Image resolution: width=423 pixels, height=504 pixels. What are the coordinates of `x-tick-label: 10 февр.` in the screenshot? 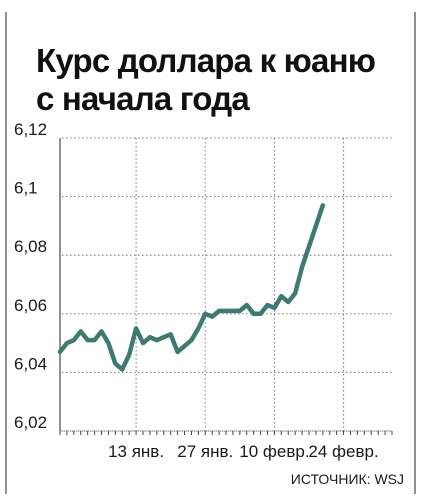 It's located at (274, 451).